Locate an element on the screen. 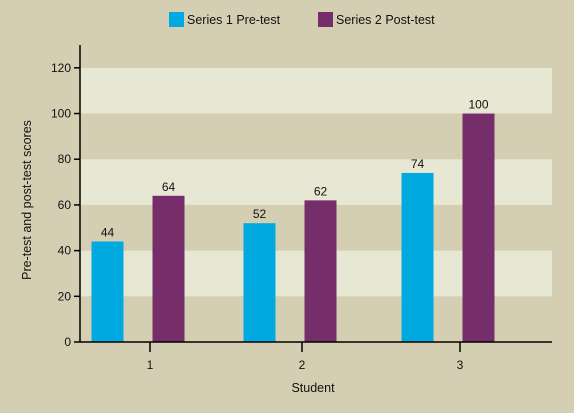 Image resolution: width=574 pixels, height=413 pixels. data-label-series-2-student-1: 64 is located at coordinates (169, 187).